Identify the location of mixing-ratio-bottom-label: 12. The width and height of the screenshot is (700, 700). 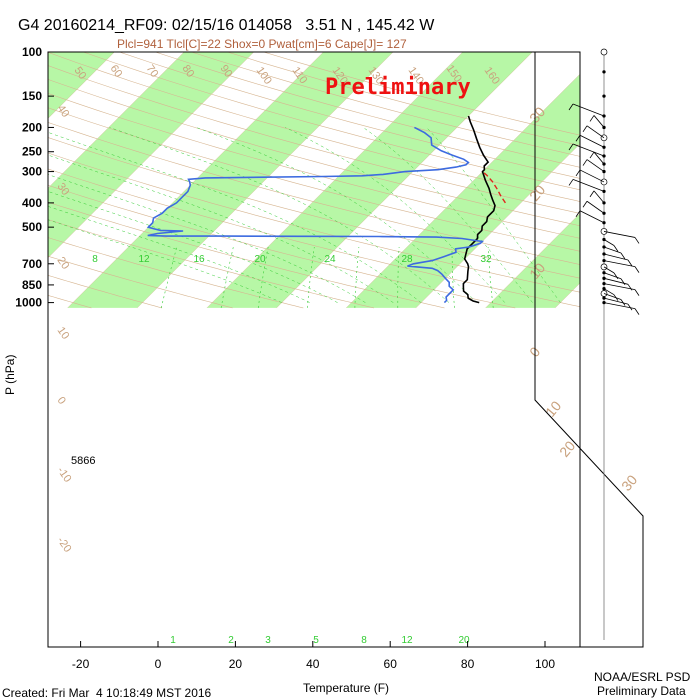
(407, 640).